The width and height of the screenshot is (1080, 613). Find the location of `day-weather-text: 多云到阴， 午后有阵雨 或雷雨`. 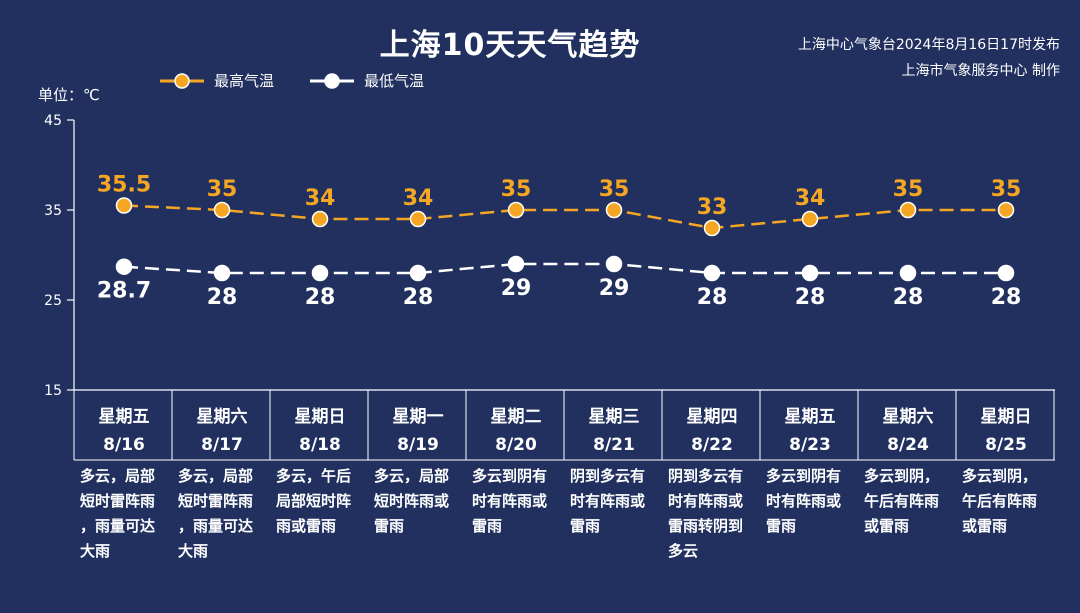

day-weather-text: 多云到阴， 午后有阵雨 或雷雨 is located at coordinates (1006, 501).